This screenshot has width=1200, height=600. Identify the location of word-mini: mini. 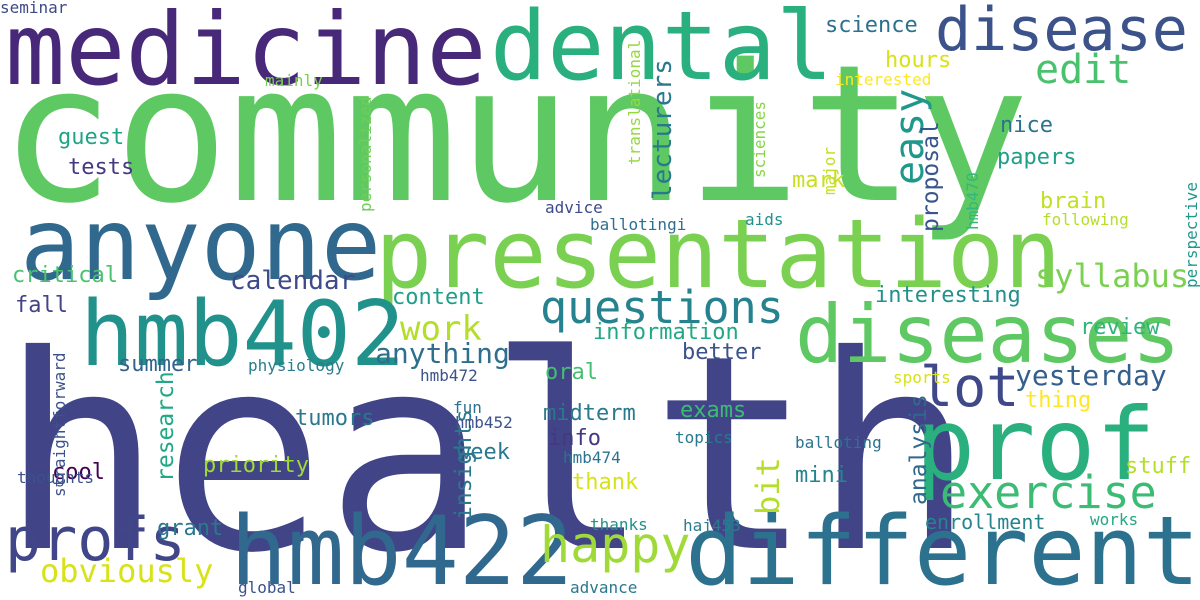
(821, 475).